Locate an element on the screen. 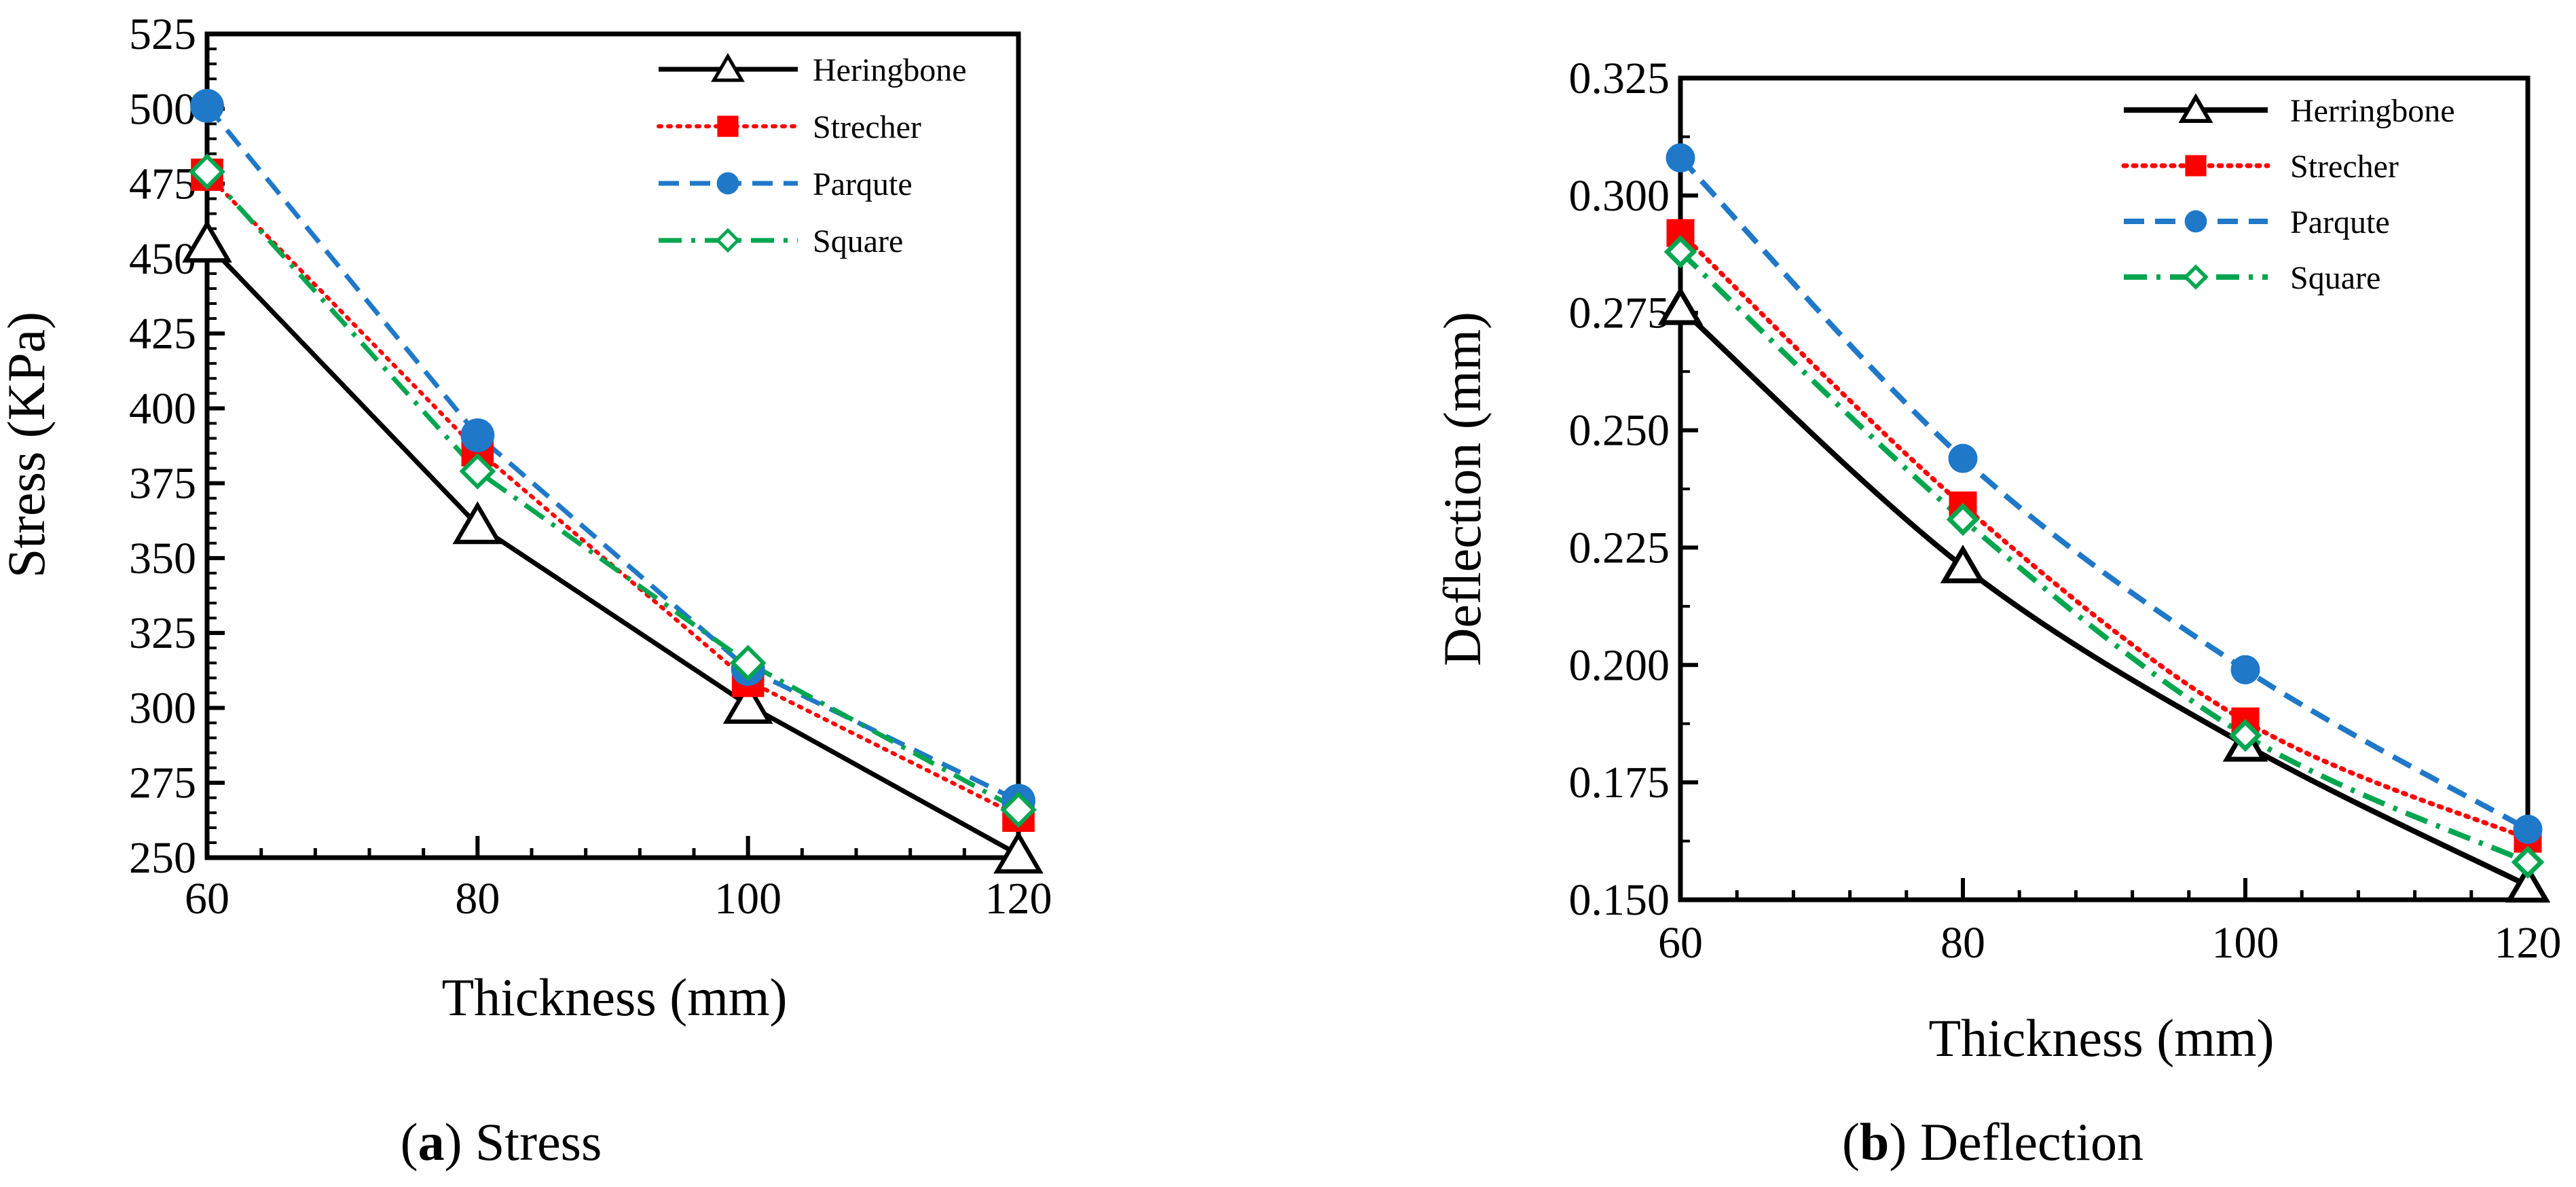 This screenshot has width=2576, height=1187. caption-stress: (a) Stress is located at coordinates (501, 1141).